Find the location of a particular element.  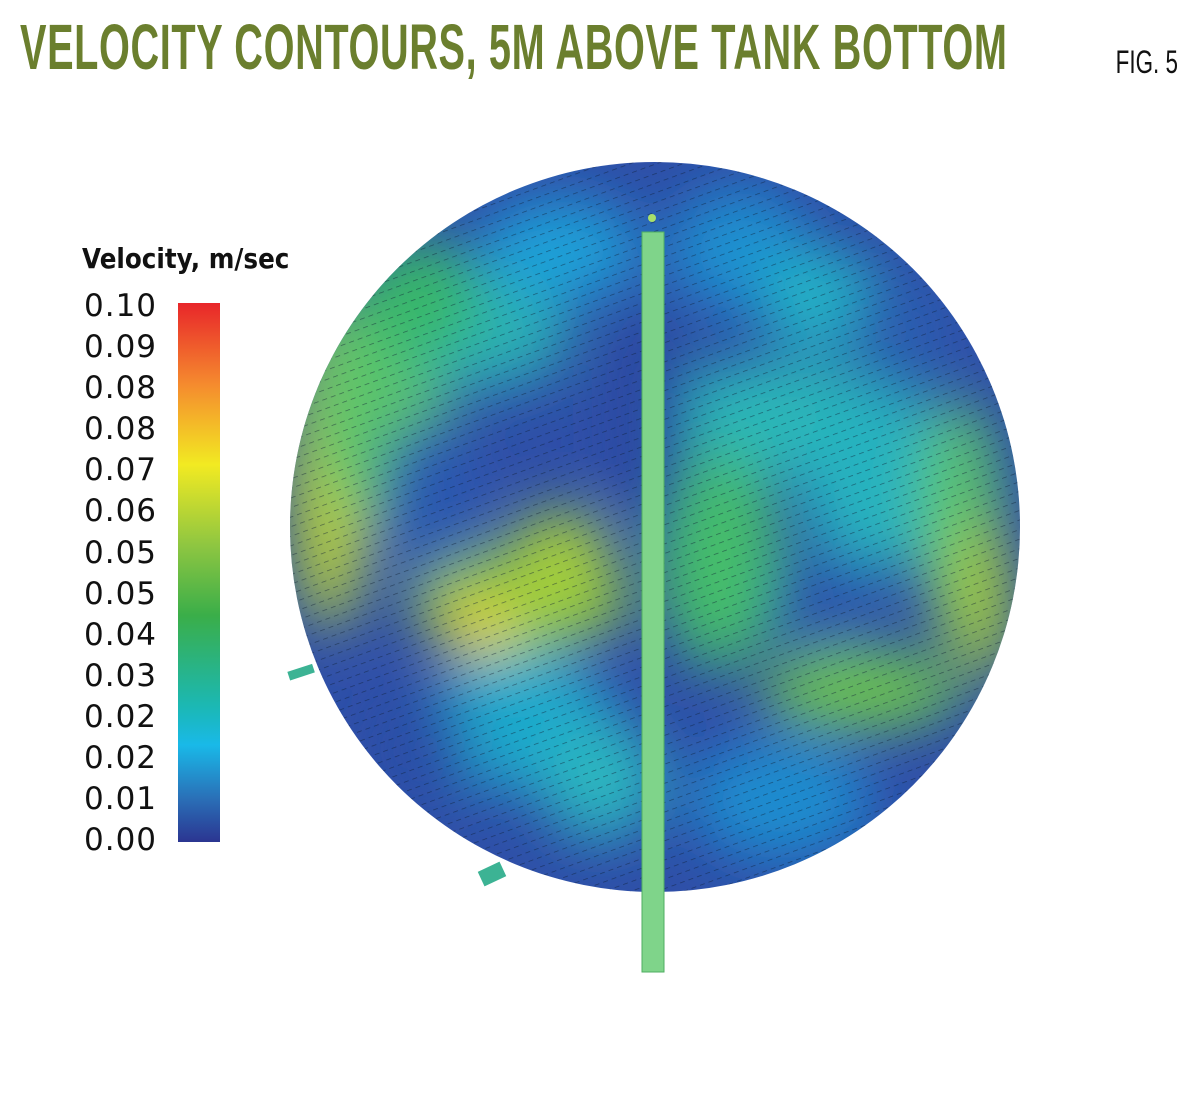

colorbar-tick-label: 0.00 is located at coordinates (121, 840).